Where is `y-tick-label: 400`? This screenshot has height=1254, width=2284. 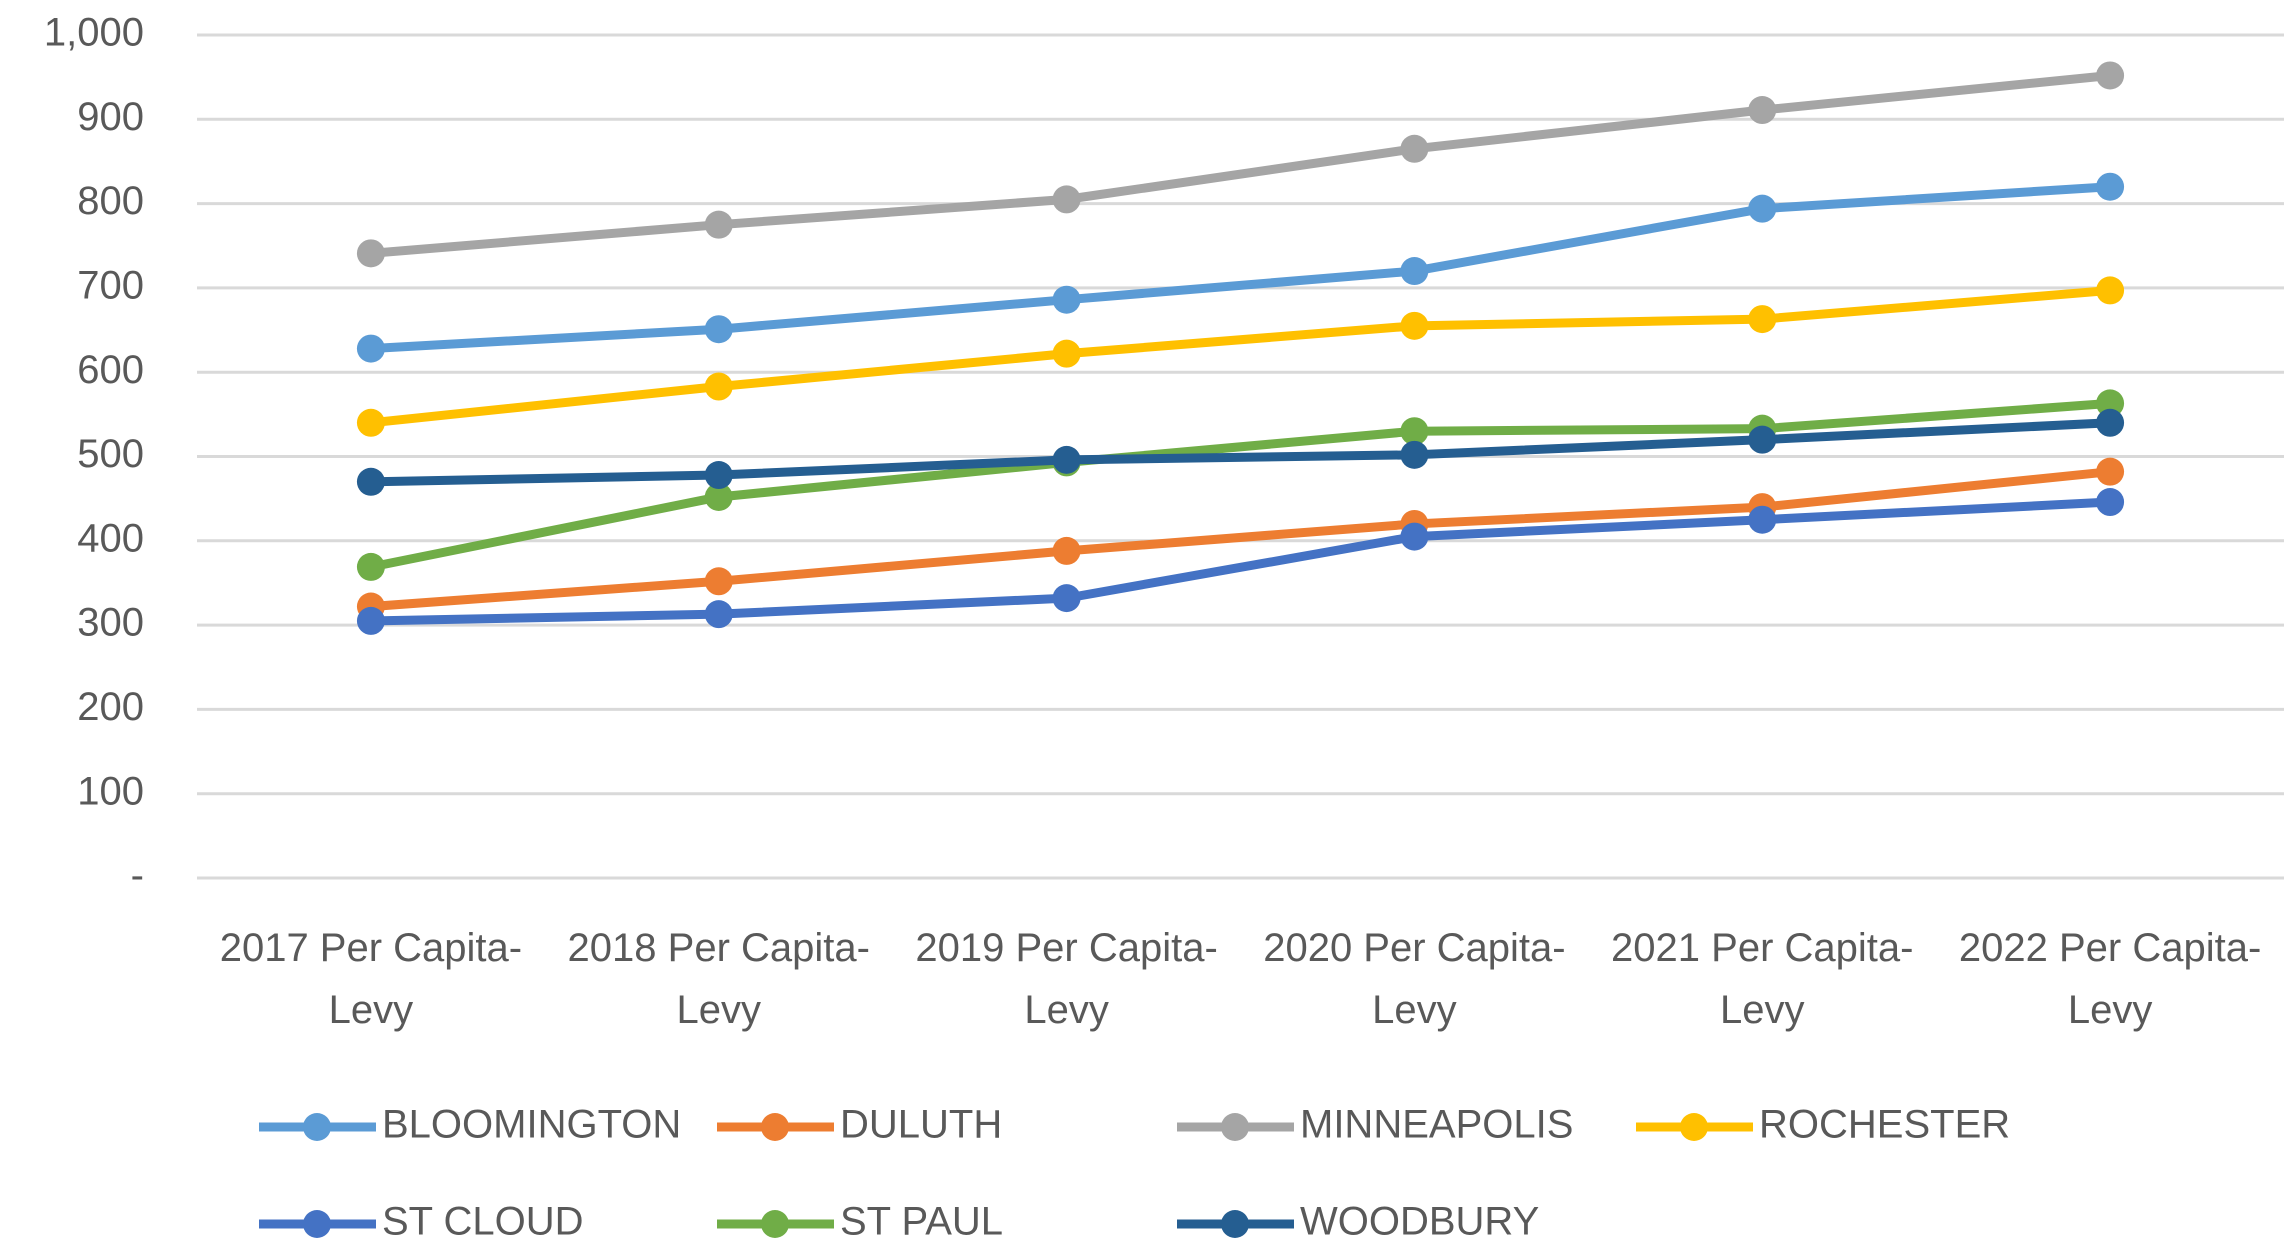
y-tick-label: 400 is located at coordinates (110, 538).